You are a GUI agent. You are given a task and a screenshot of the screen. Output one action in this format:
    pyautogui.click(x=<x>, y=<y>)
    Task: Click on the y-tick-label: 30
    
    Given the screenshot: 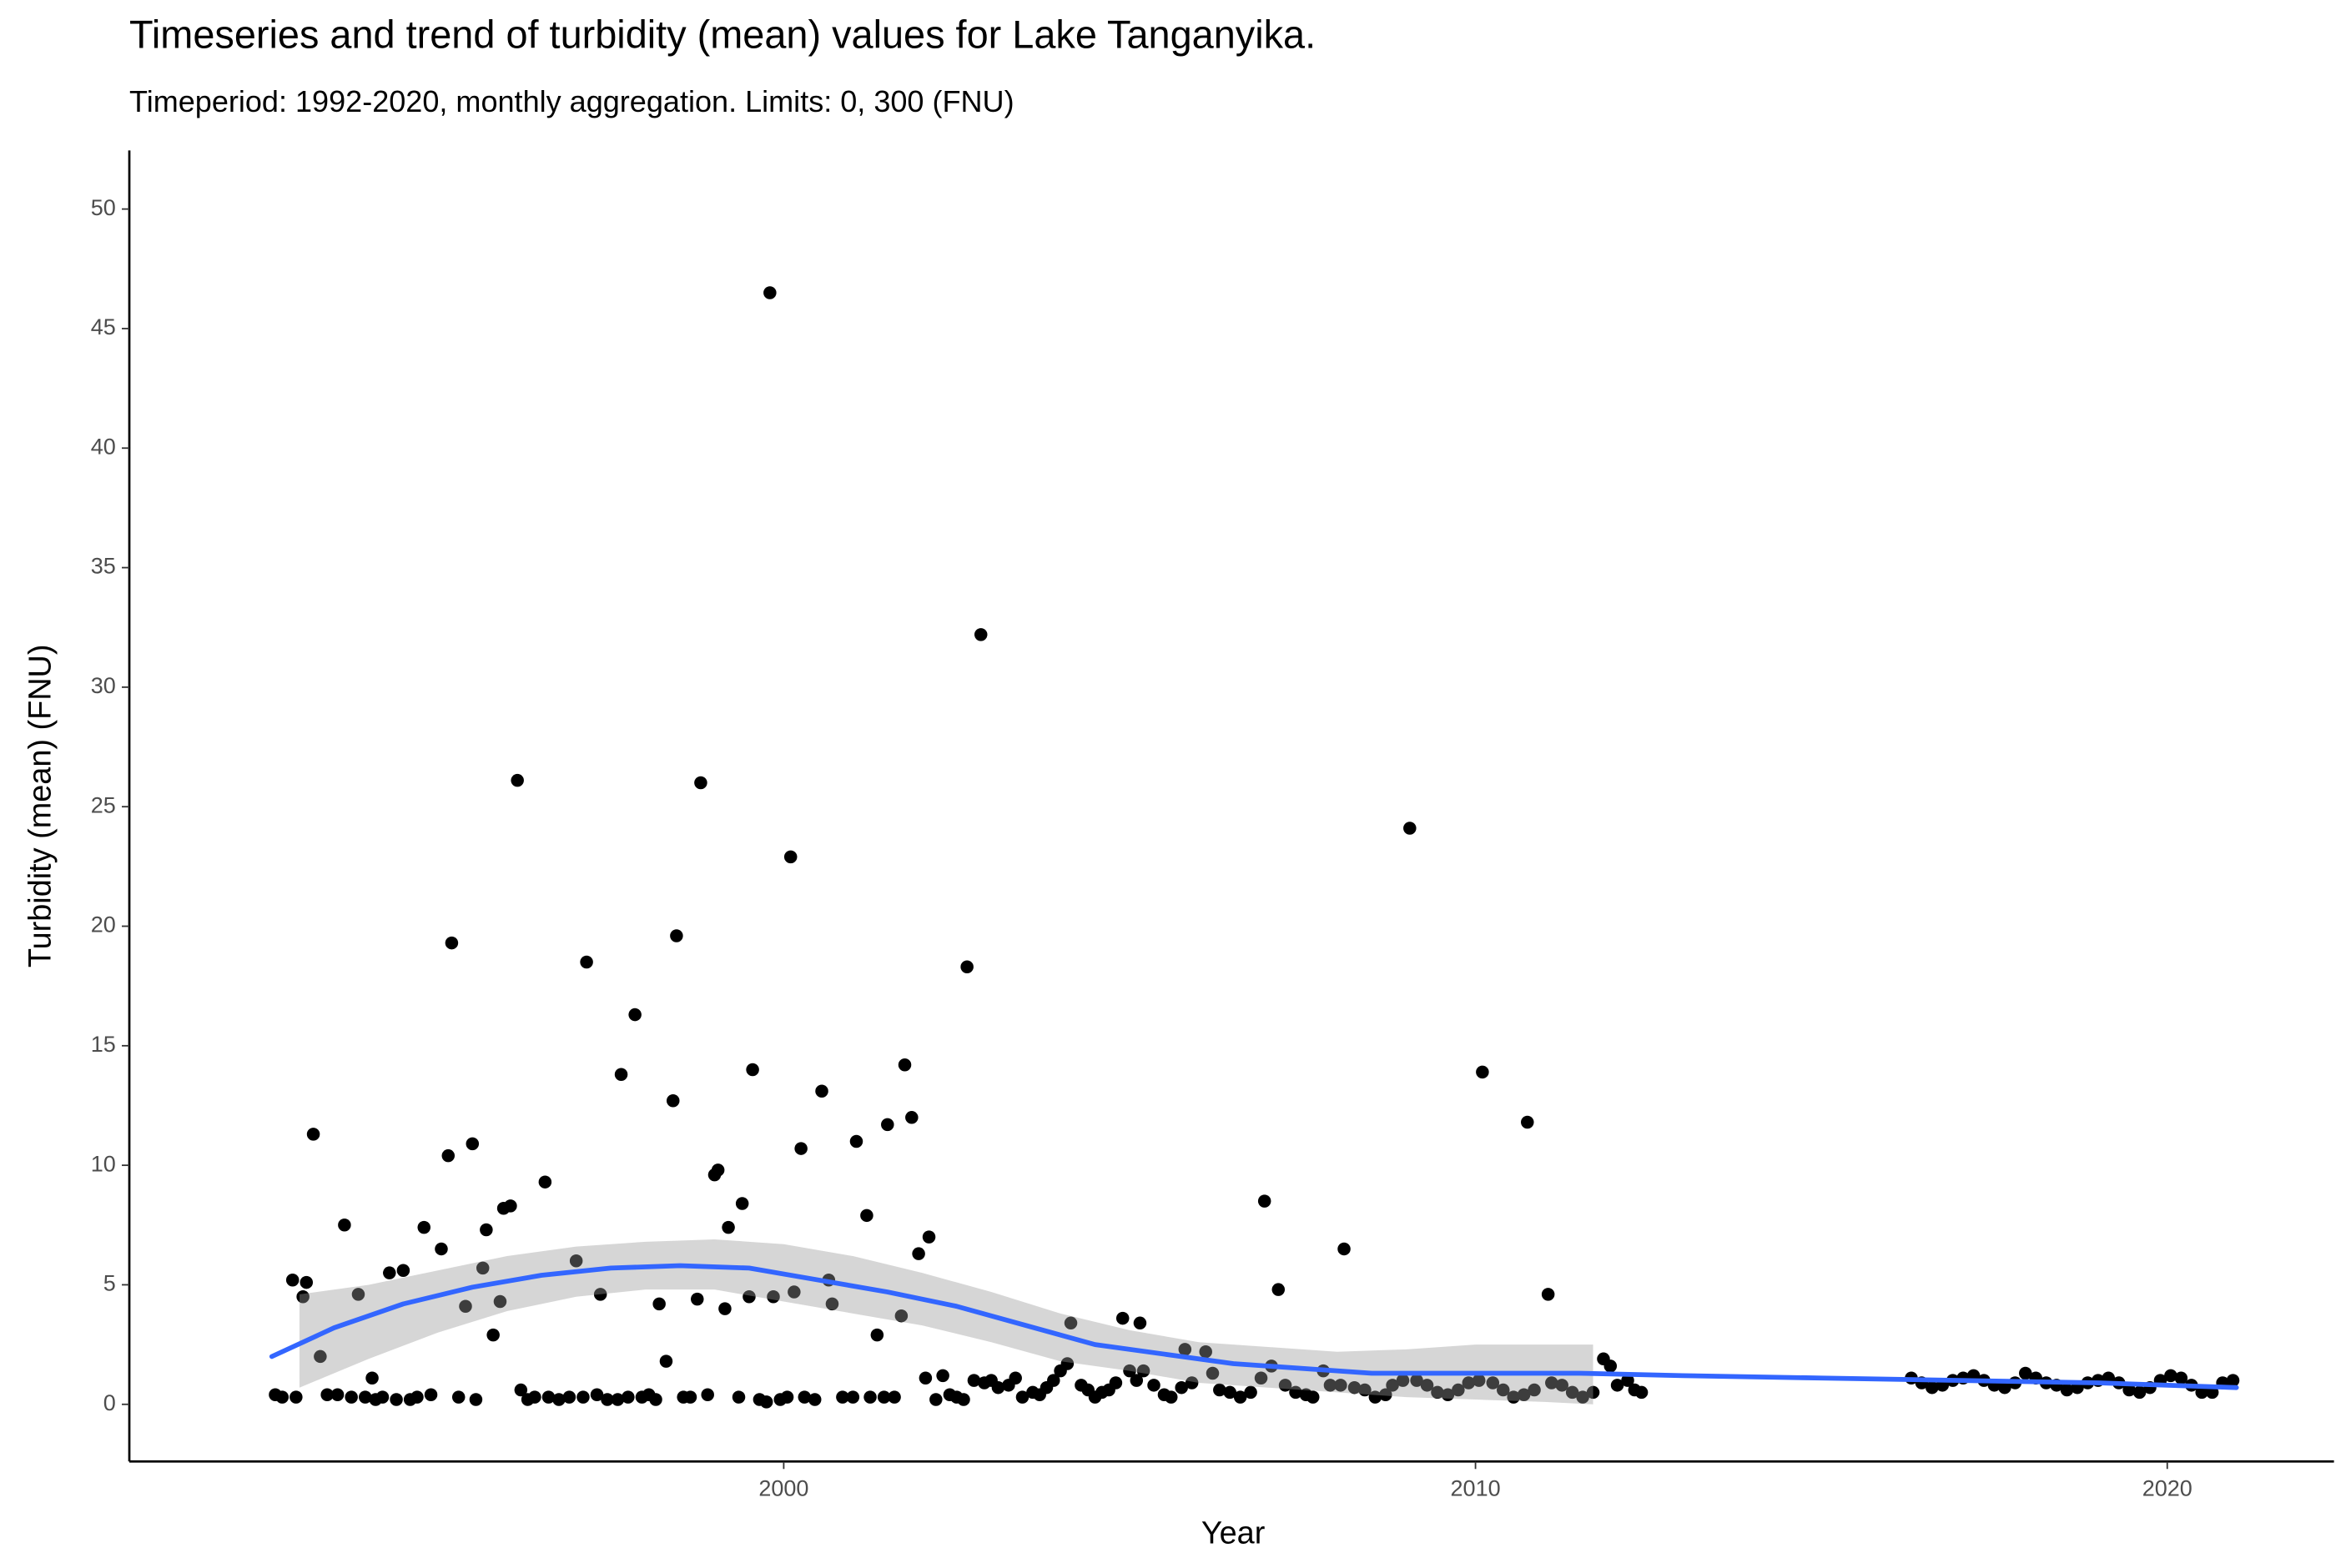 What is the action you would take?
    pyautogui.click(x=103, y=685)
    